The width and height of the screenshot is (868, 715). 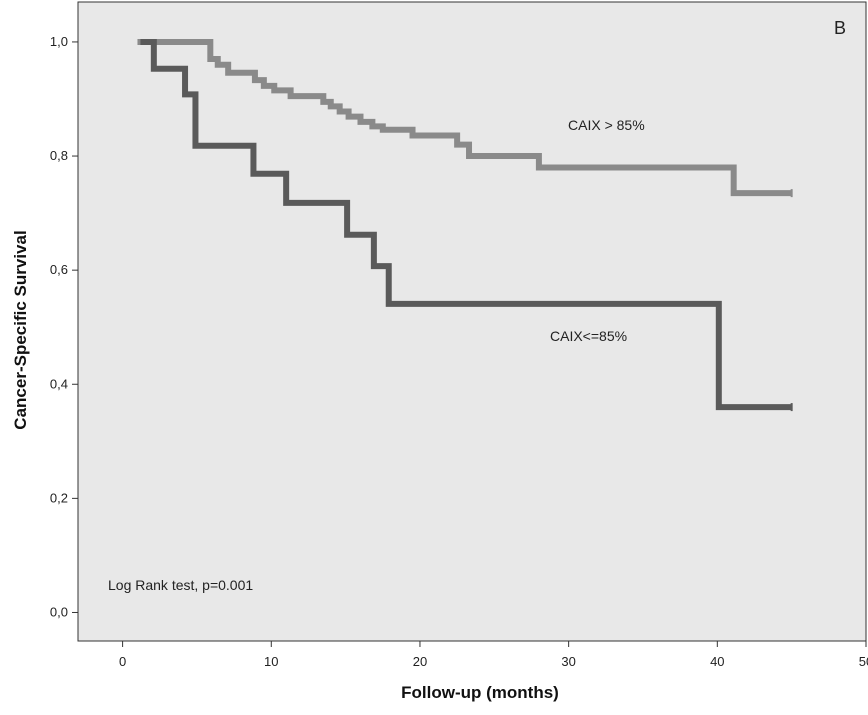 What do you see at coordinates (59, 611) in the screenshot?
I see `y-tick-label: 0,0` at bounding box center [59, 611].